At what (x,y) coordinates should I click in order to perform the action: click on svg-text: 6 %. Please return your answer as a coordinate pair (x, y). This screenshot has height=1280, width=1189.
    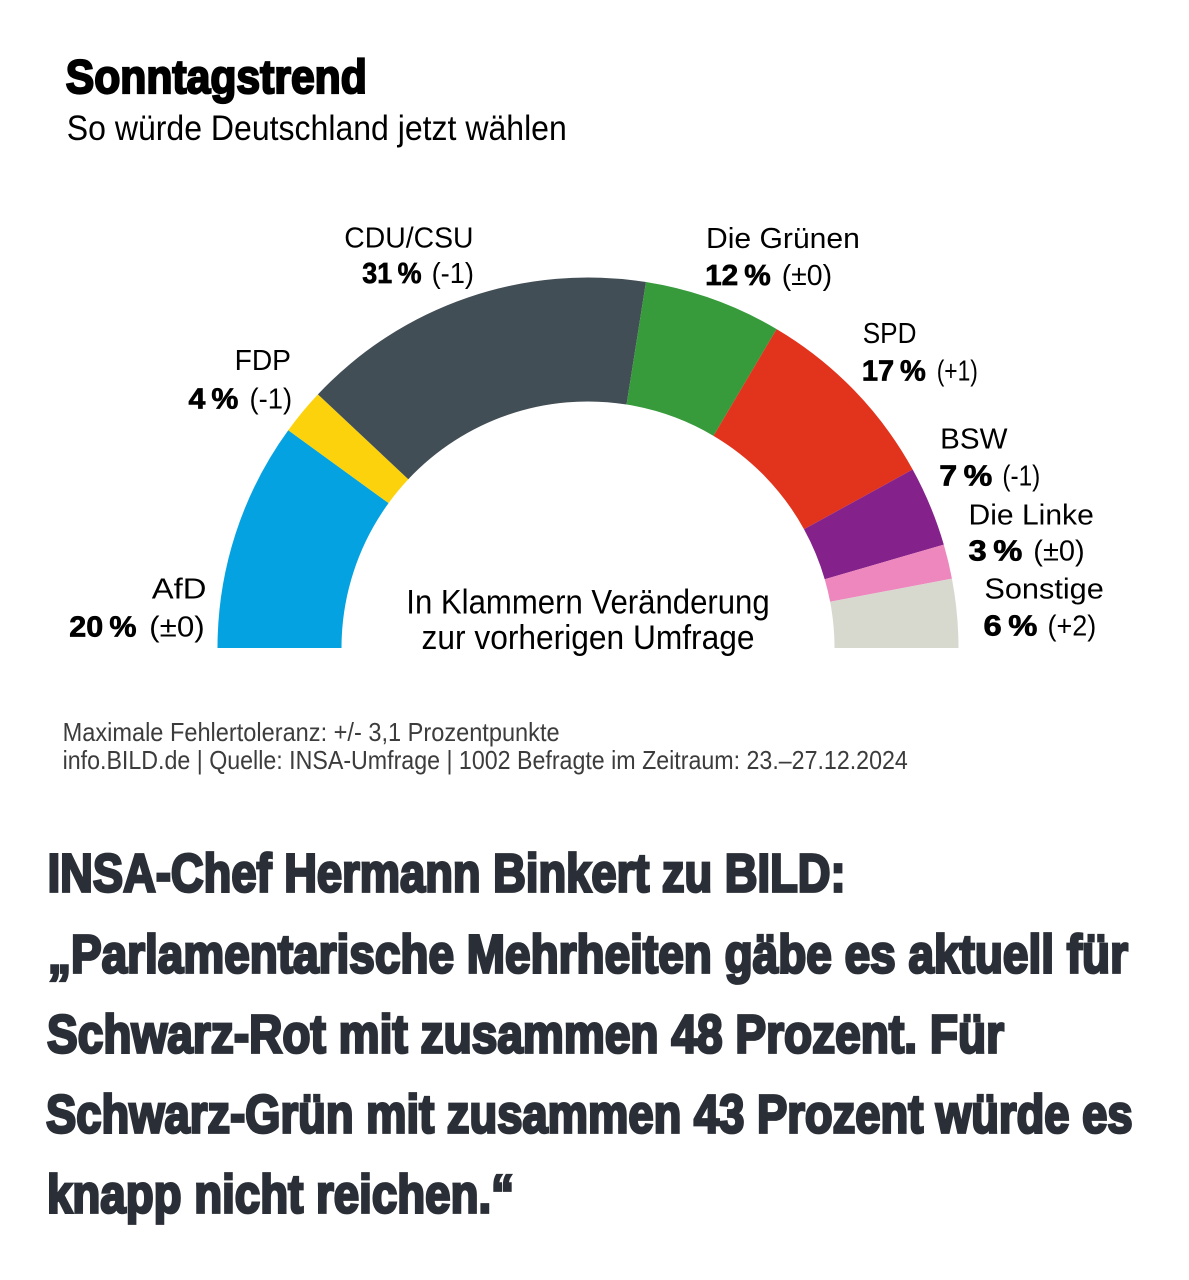
    Looking at the image, I should click on (1011, 627).